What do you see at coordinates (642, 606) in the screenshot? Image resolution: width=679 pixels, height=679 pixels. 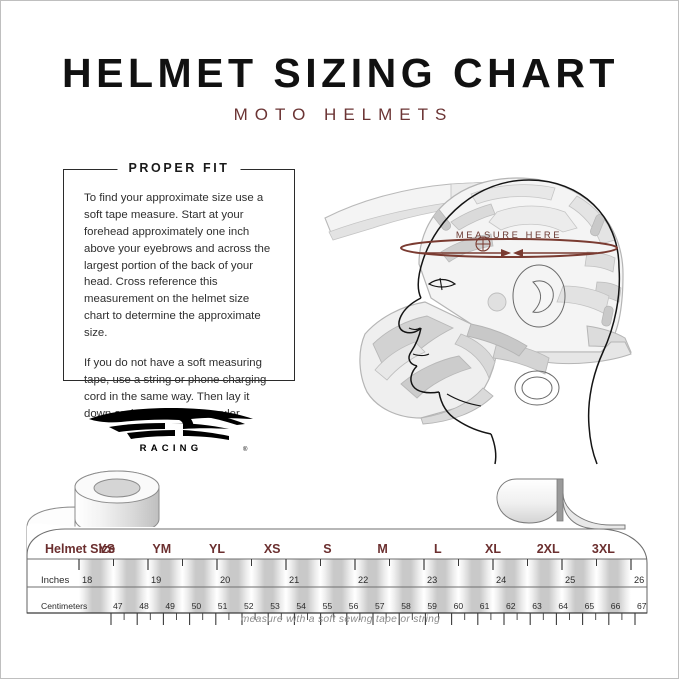 I see `cm-value-67: 67` at bounding box center [642, 606].